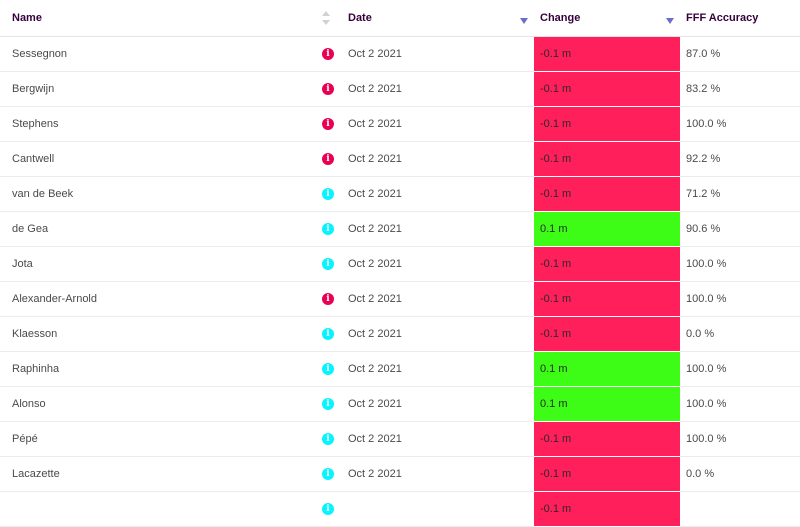 This screenshot has height=527, width=800. What do you see at coordinates (740, 194) in the screenshot?
I see `accuracy-cell: 71.2 %` at bounding box center [740, 194].